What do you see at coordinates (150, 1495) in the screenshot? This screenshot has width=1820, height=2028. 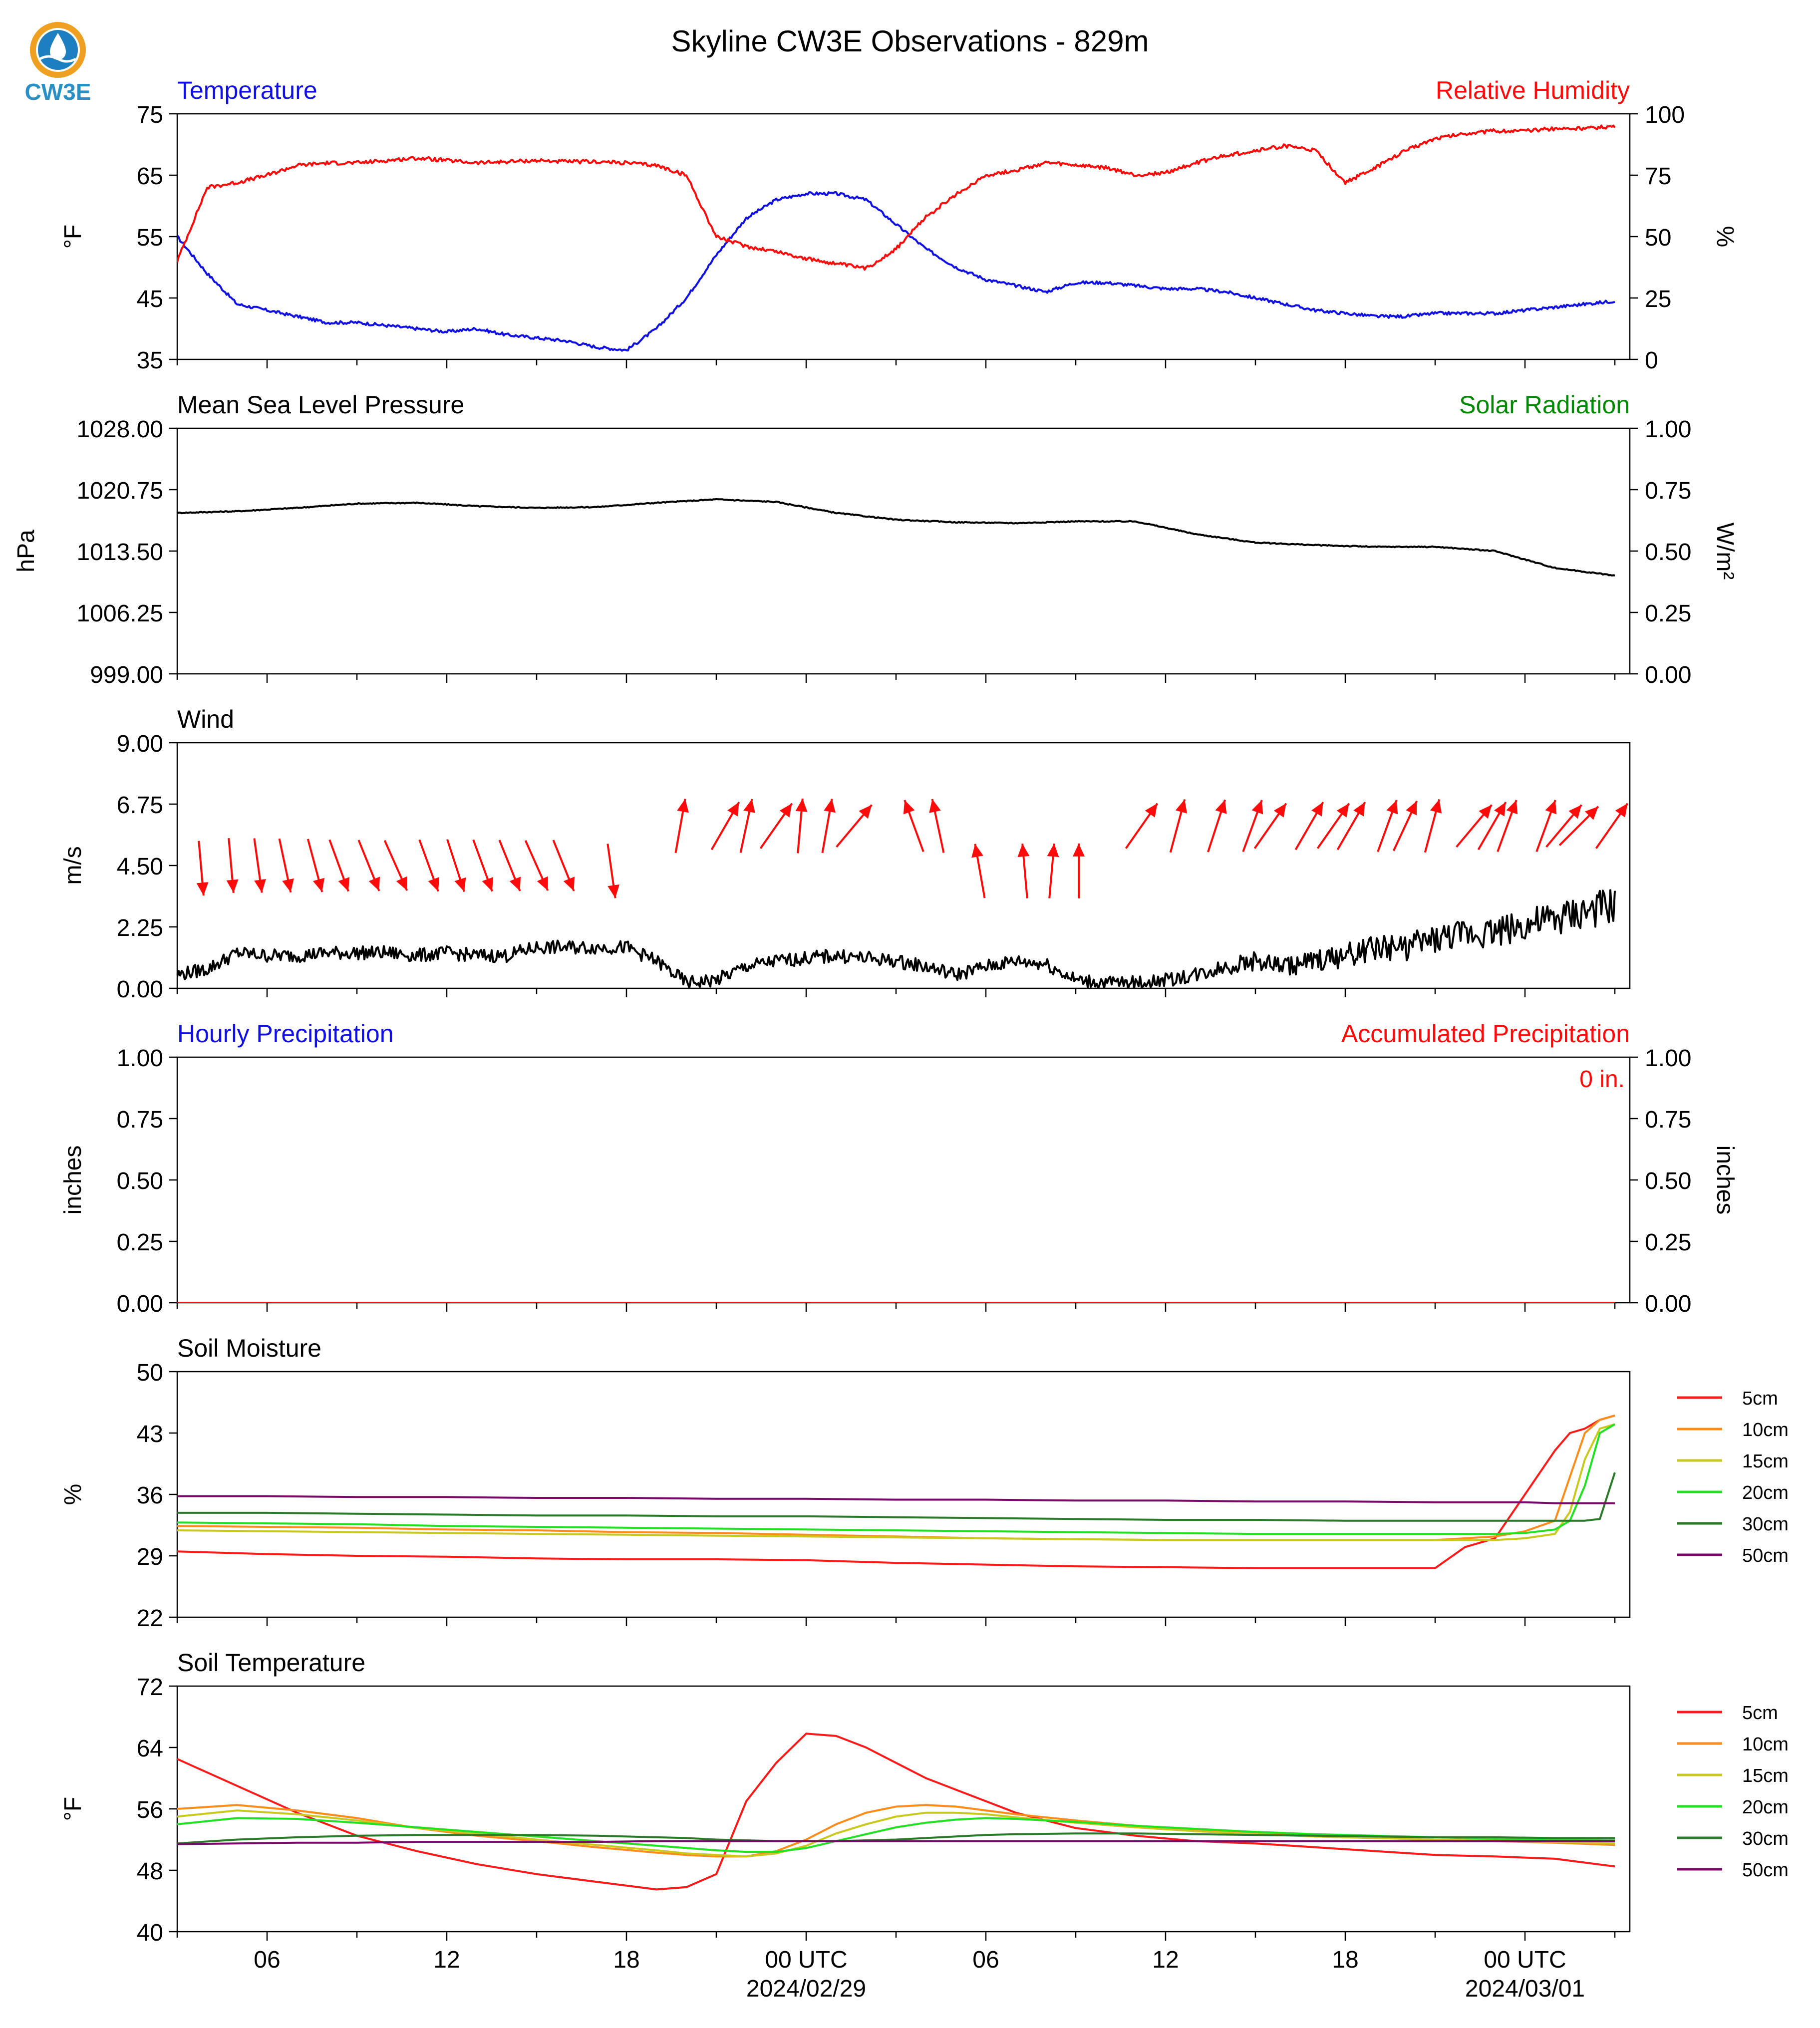 I see `y-tick-label: 36` at bounding box center [150, 1495].